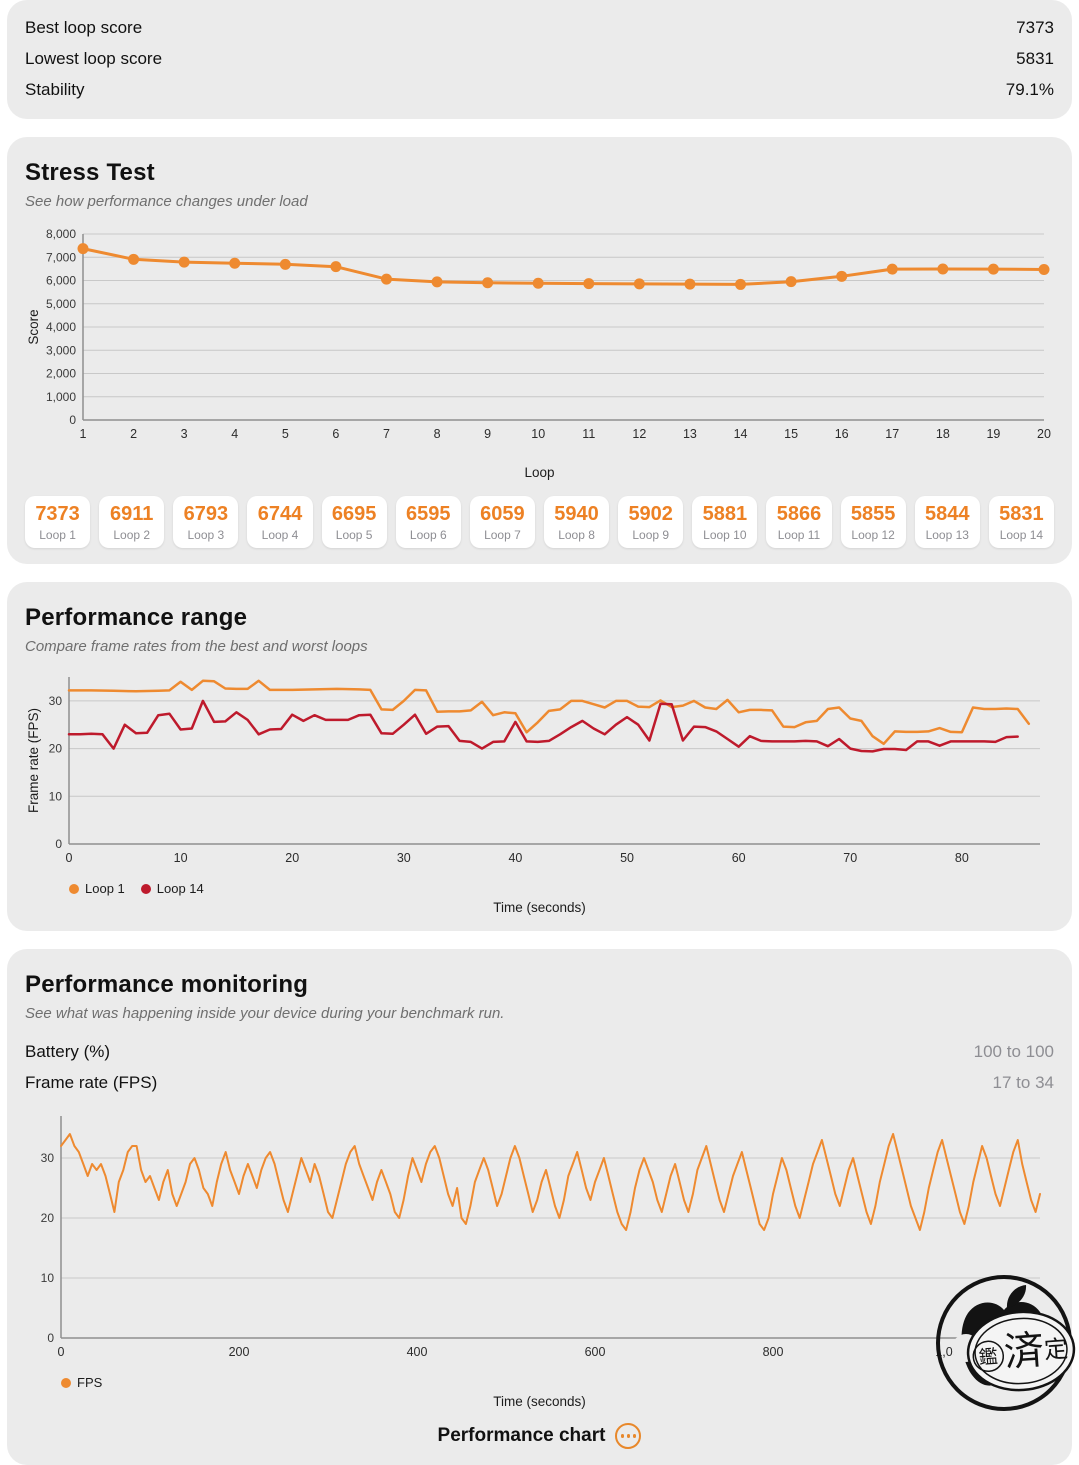  What do you see at coordinates (576, 514) in the screenshot?
I see `loop-score-value: 5940` at bounding box center [576, 514].